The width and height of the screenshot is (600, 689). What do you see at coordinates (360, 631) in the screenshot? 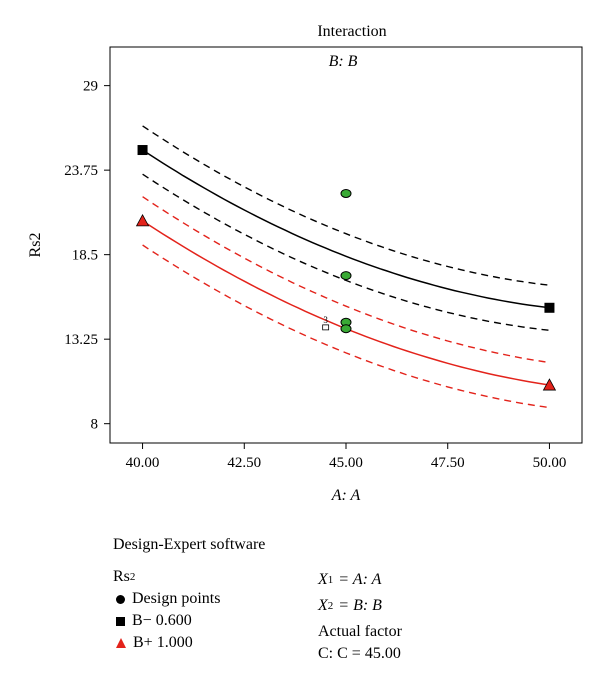
I see `legend-actual-factor: Actual factor` at bounding box center [360, 631].